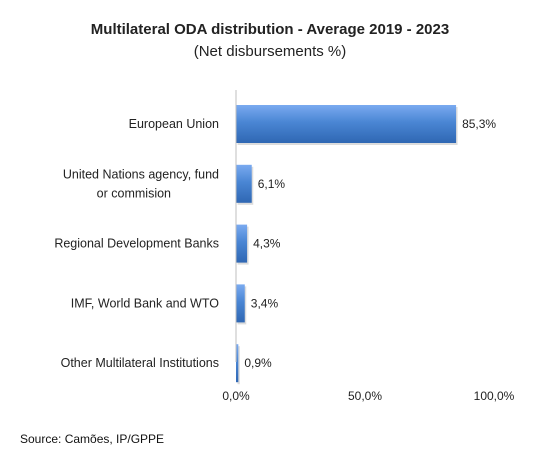 This screenshot has height=457, width=540. Describe the element at coordinates (92, 439) in the screenshot. I see `source-note: Source: Camões, IP/GPPE` at that location.